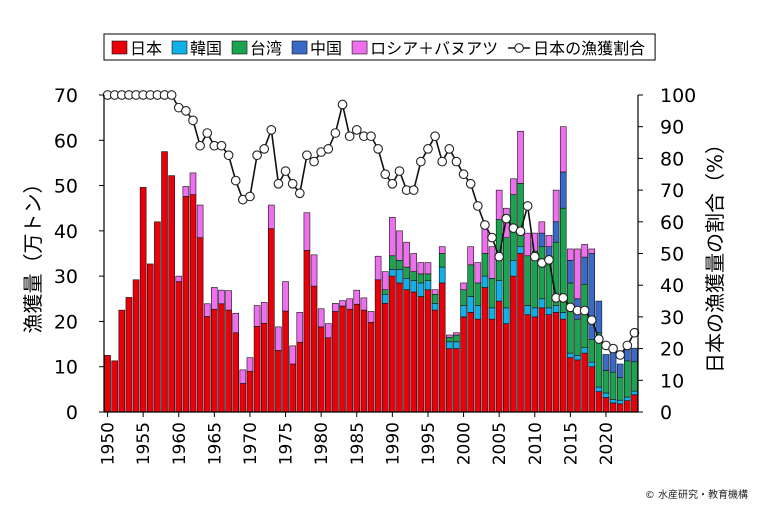  What do you see at coordinates (399, 264) in the screenshot?
I see `bar-2-1991` at bounding box center [399, 264].